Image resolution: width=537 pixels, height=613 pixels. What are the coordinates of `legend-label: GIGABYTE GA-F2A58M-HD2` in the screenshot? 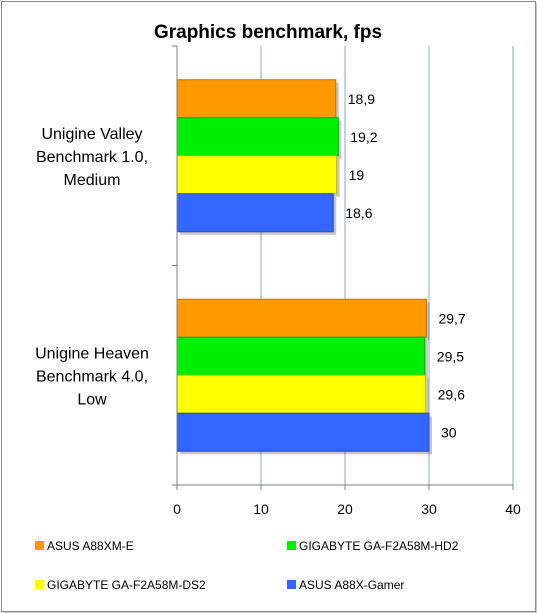 It's located at (379, 546).